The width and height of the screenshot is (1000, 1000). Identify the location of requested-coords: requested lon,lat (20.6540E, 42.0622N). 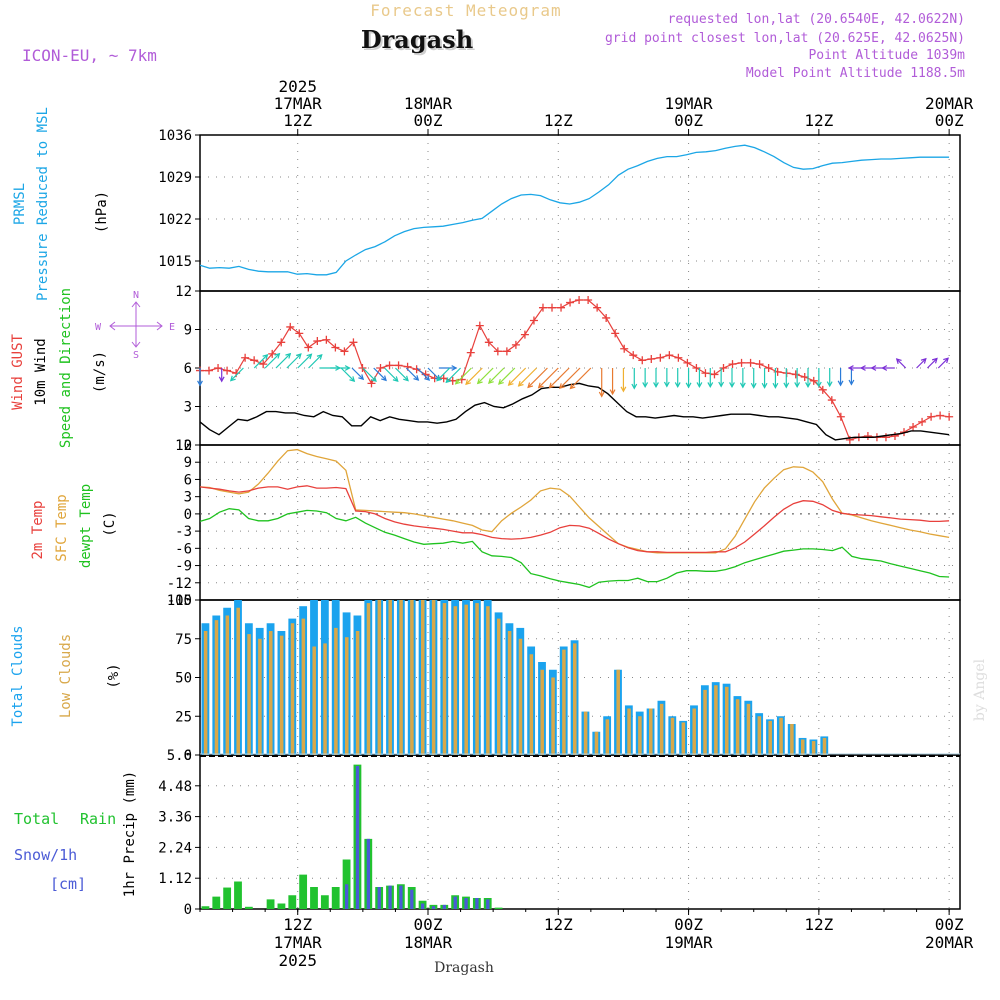
(816, 19).